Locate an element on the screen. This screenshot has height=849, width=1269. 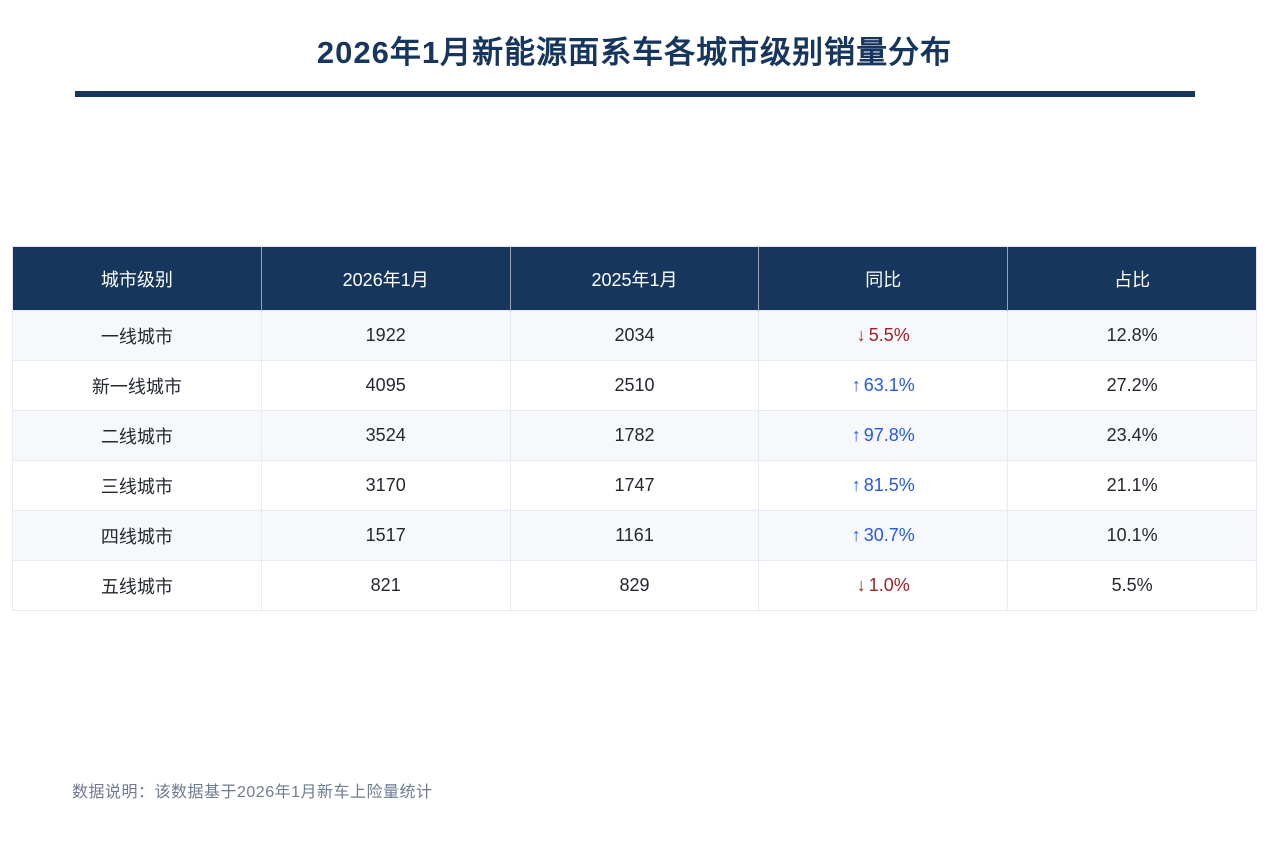
table-row: 新一线城市 4095 2510 ↑ 63.1% 27.2% is located at coordinates (634, 385).